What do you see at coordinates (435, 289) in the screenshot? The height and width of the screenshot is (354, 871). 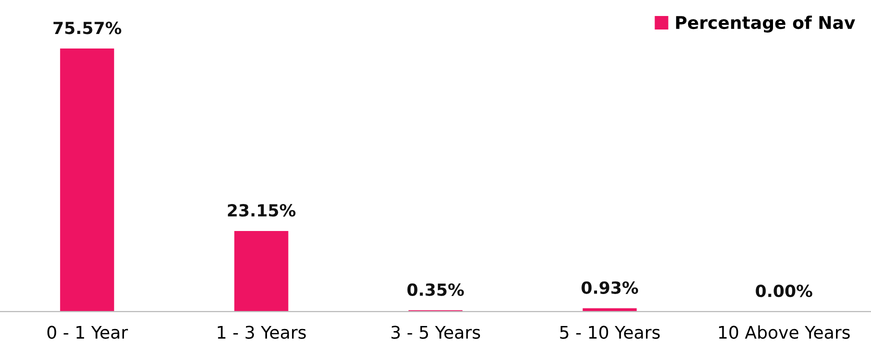 I see `data-label: 0.35%` at bounding box center [435, 289].